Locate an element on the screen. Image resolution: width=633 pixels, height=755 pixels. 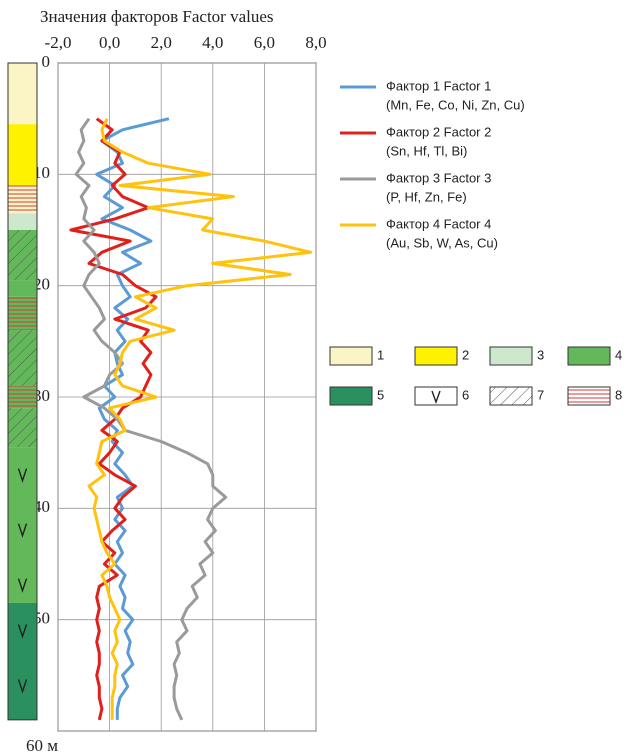
unit-label: 4 is located at coordinates (618, 354).